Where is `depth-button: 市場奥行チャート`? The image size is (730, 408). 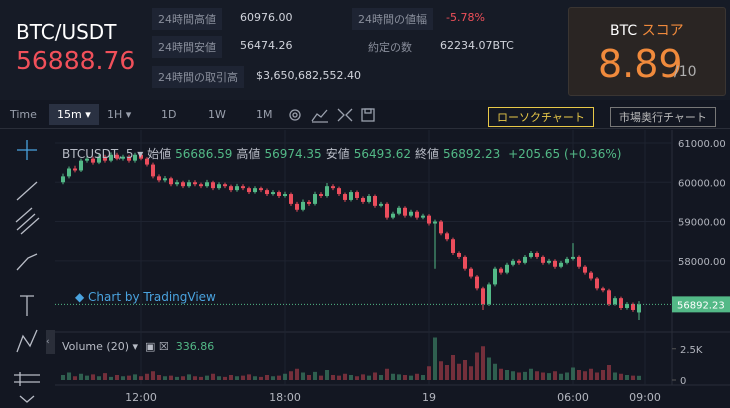
depth-button: 市場奥行チャート is located at coordinates (663, 117).